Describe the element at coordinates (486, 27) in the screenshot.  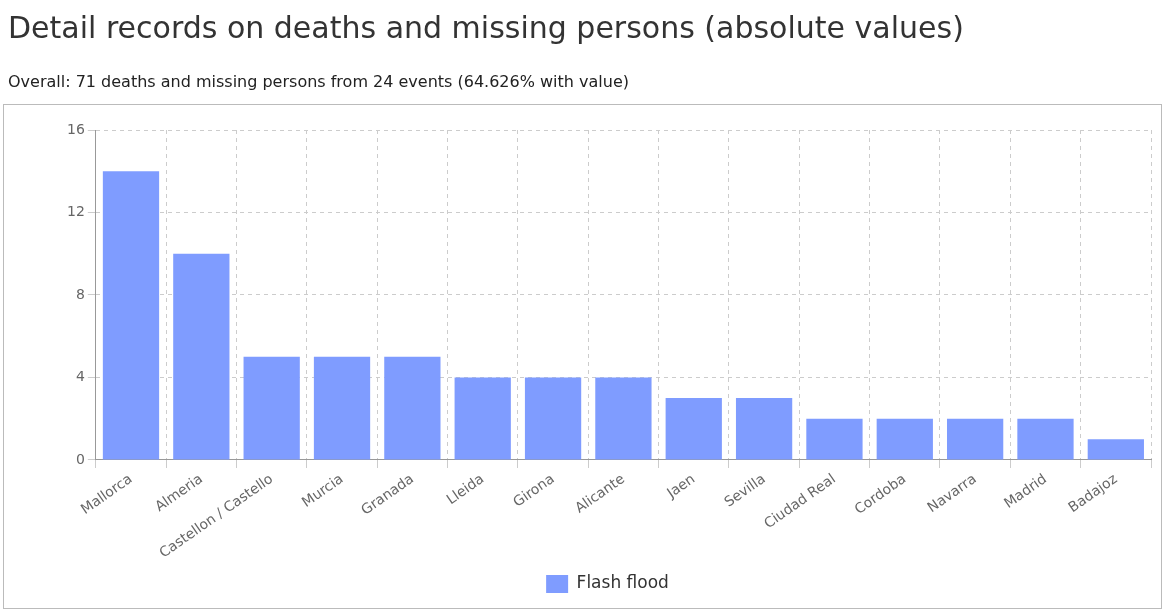
I see `chart-title: Detail records on deaths and missing persons (absolute values)` at that location.